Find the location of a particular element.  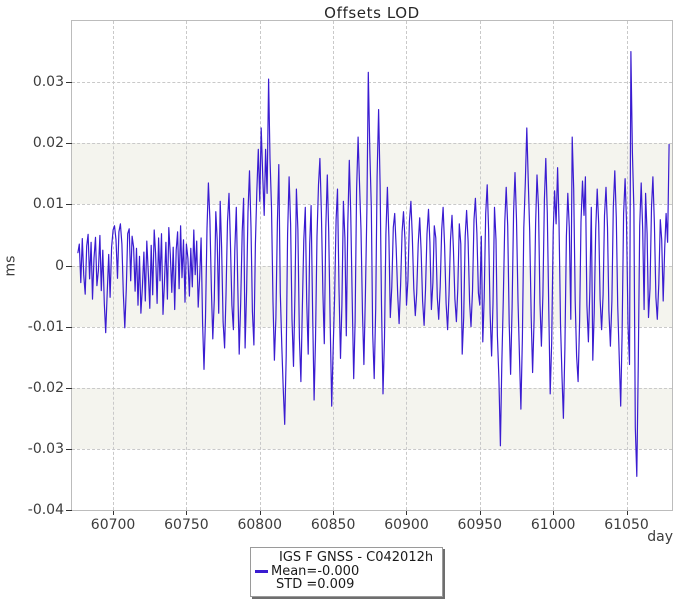

x-tick-label: 60800 is located at coordinates (260, 525).